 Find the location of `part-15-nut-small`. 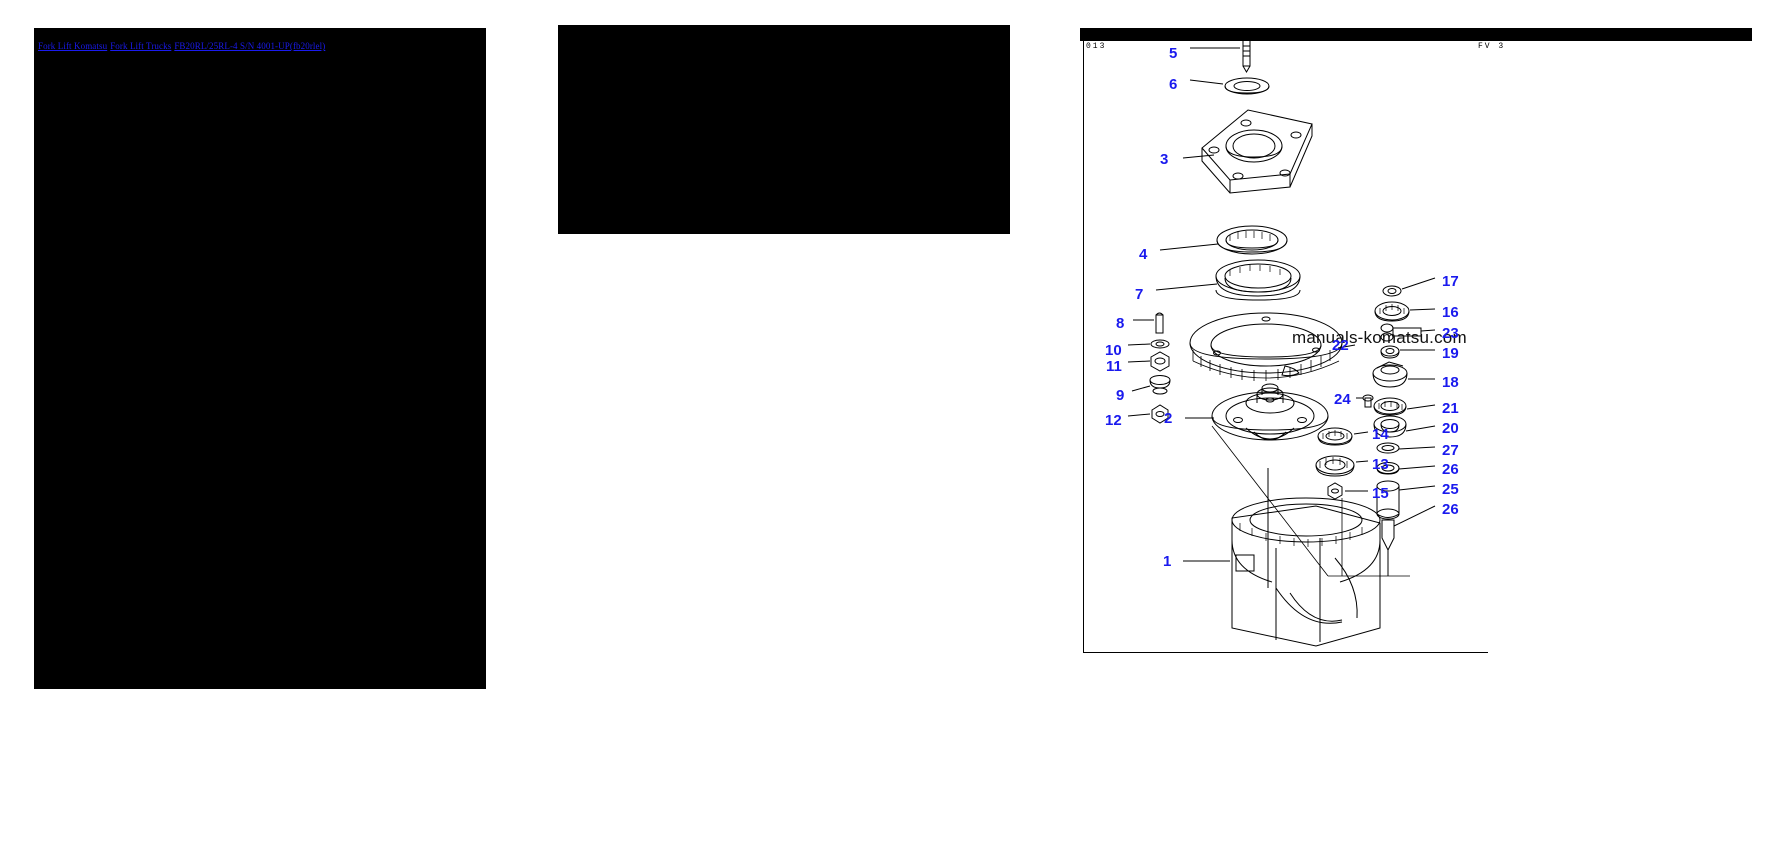

part-15-nut-small is located at coordinates (1347, 491).